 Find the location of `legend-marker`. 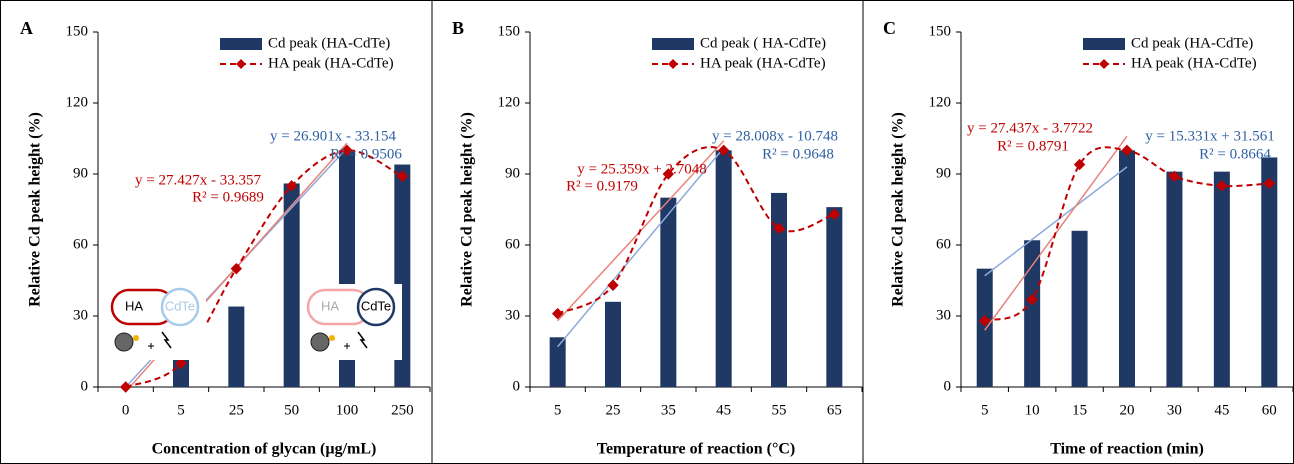

legend-marker is located at coordinates (241, 64).